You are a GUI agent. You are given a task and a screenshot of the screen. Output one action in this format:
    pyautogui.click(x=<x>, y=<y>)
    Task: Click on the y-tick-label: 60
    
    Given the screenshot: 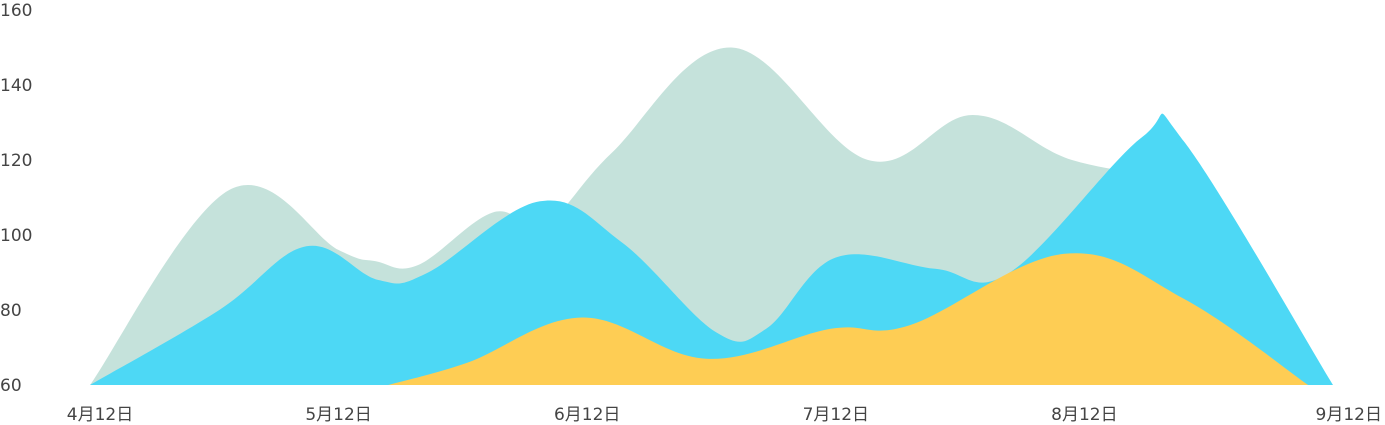 What is the action you would take?
    pyautogui.click(x=11, y=386)
    